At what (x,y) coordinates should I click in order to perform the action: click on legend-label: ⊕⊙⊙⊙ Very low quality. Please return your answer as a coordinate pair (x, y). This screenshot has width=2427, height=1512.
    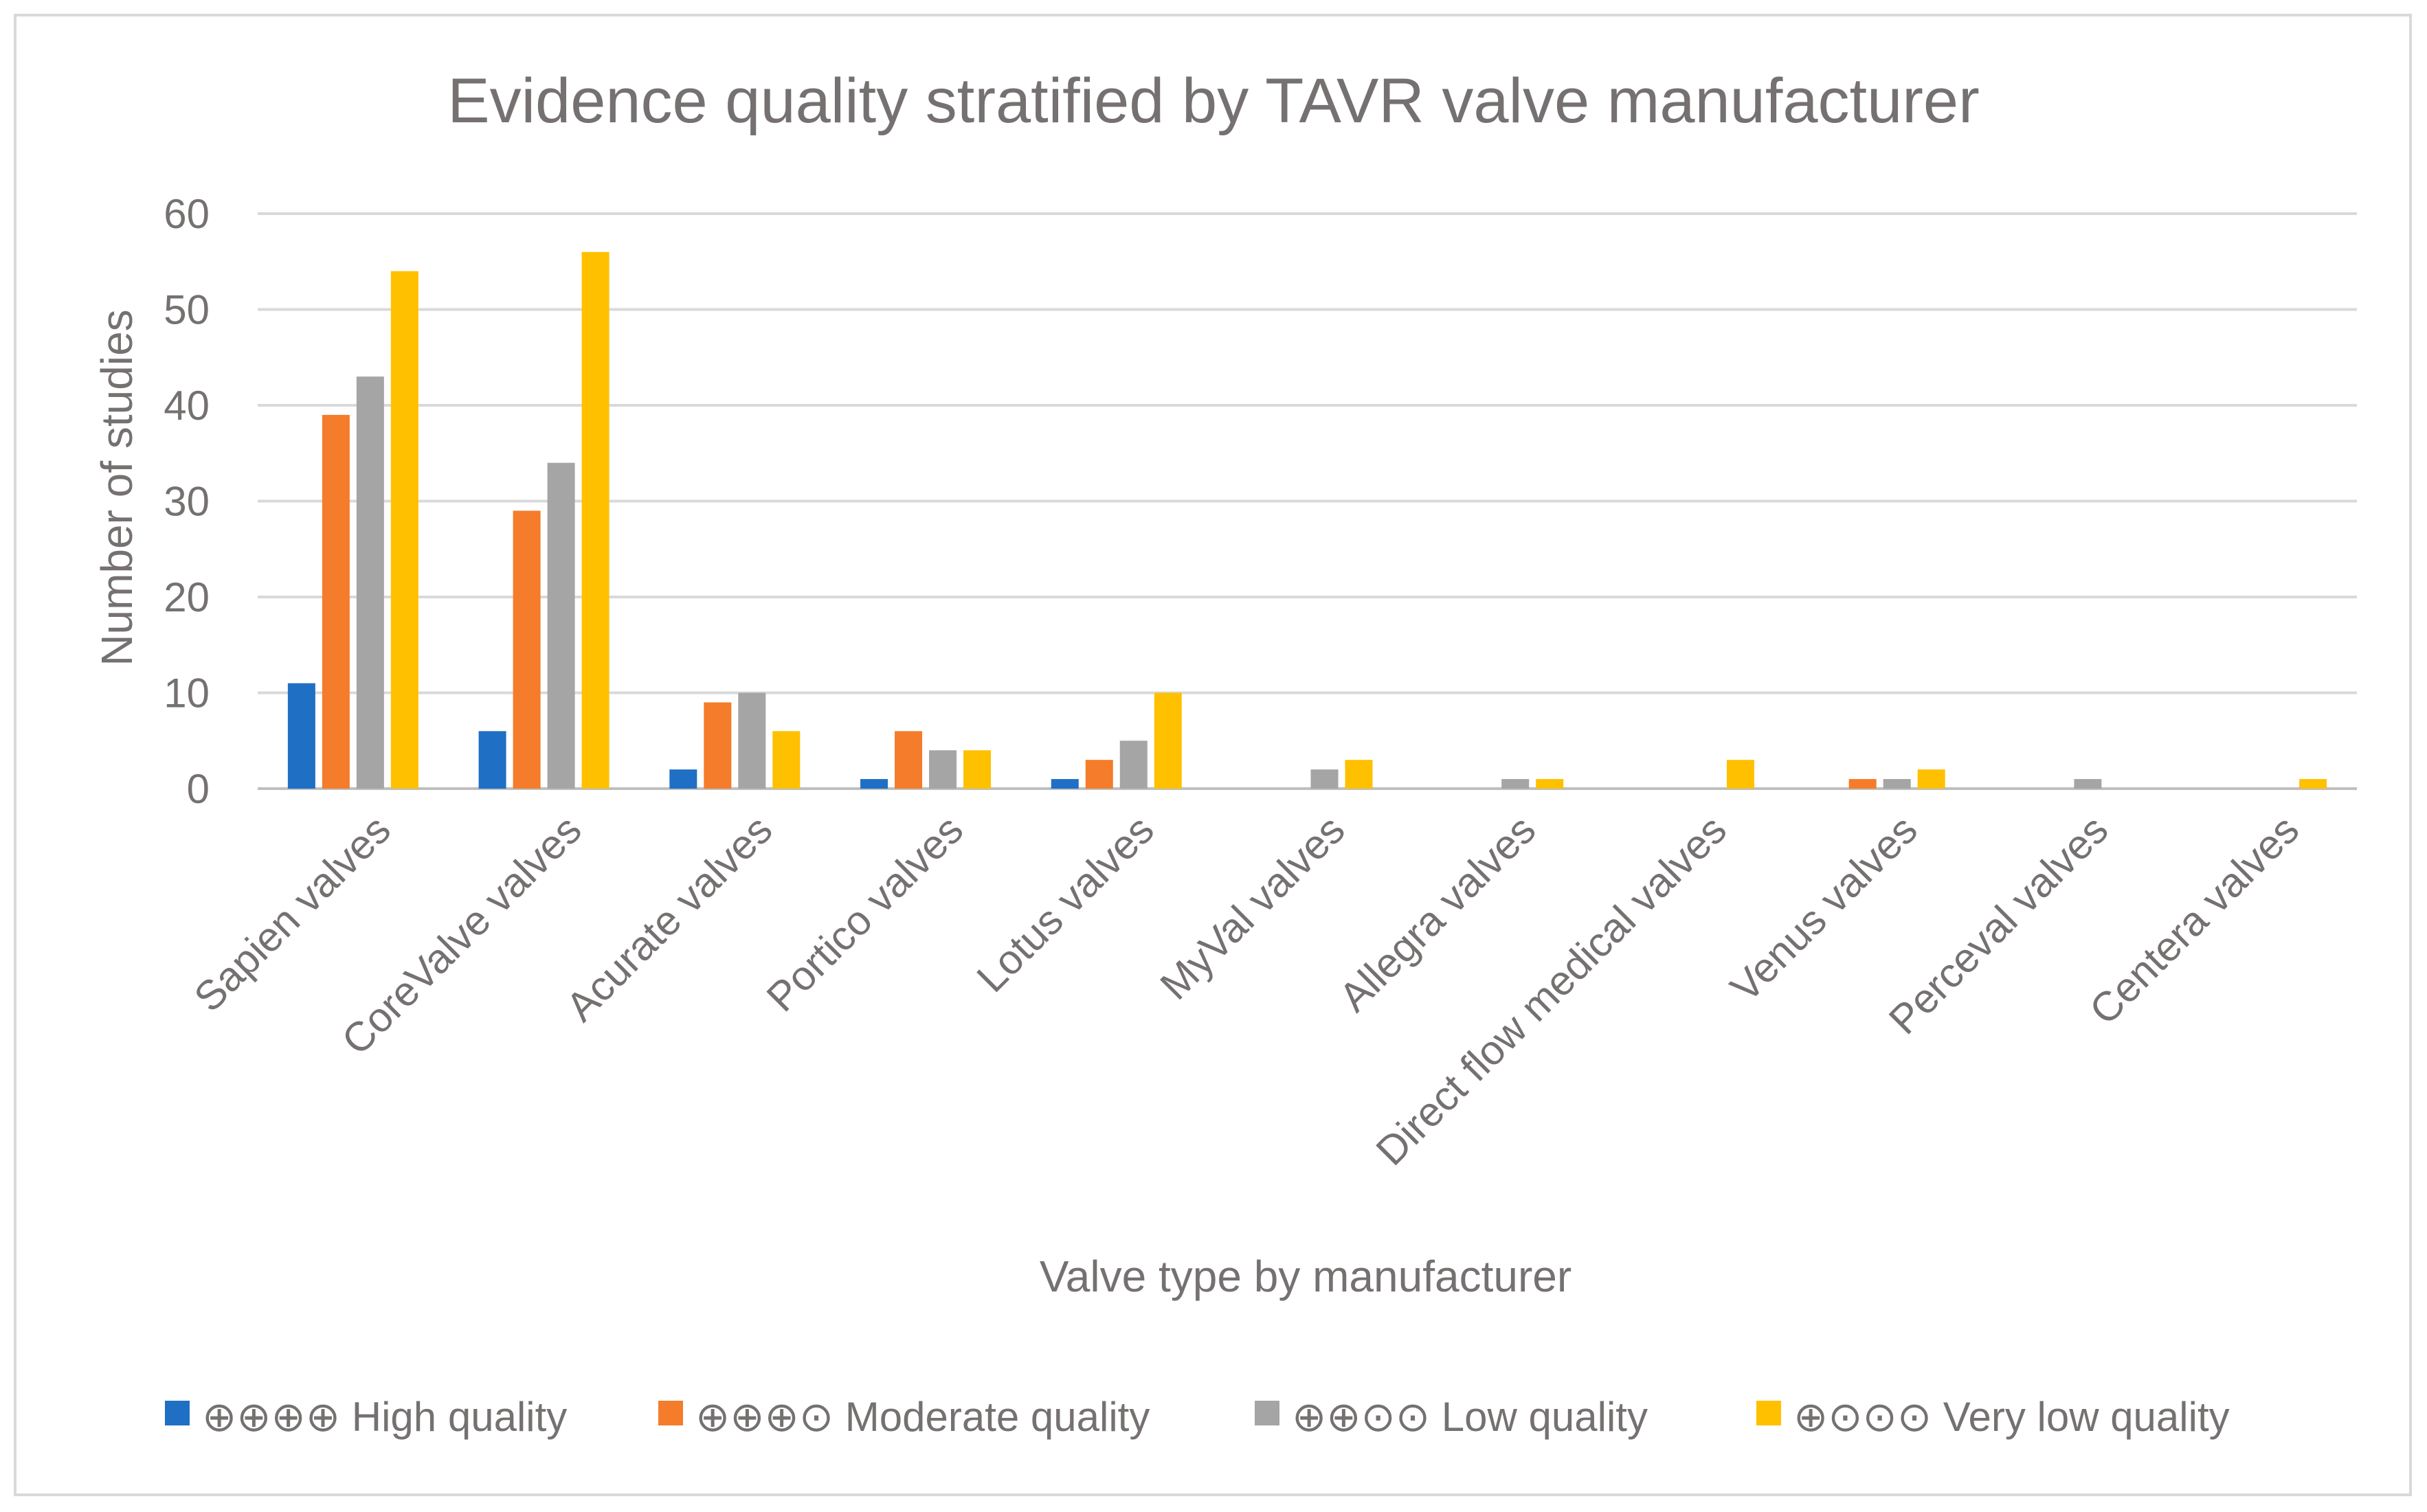
    Looking at the image, I should click on (2012, 1417).